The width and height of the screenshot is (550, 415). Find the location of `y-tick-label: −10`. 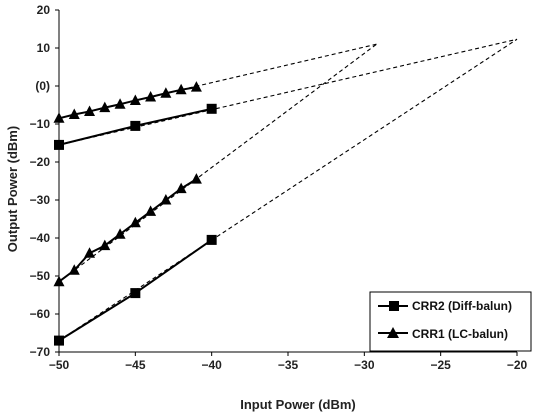

y-tick-label: −10 is located at coordinates (40, 124).